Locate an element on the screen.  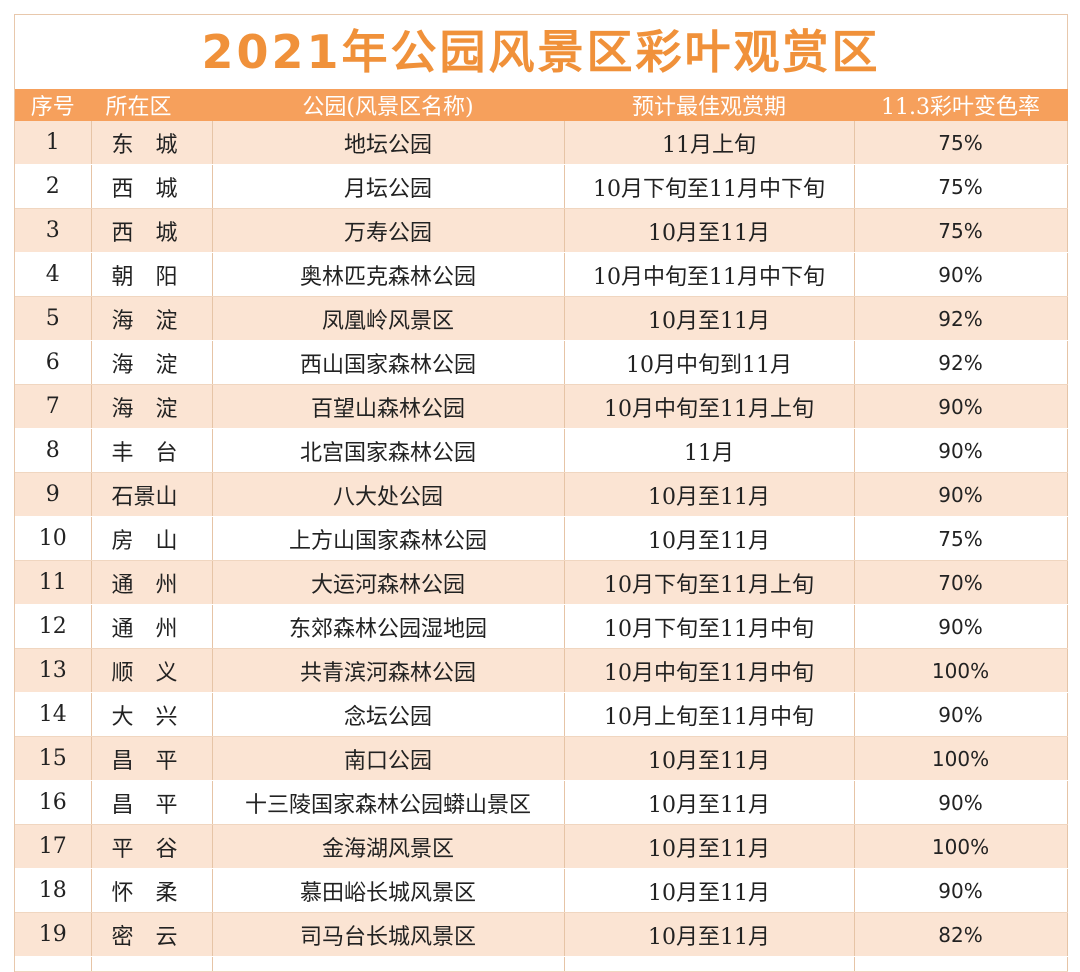
cell-index: 3 is located at coordinates (53, 230).